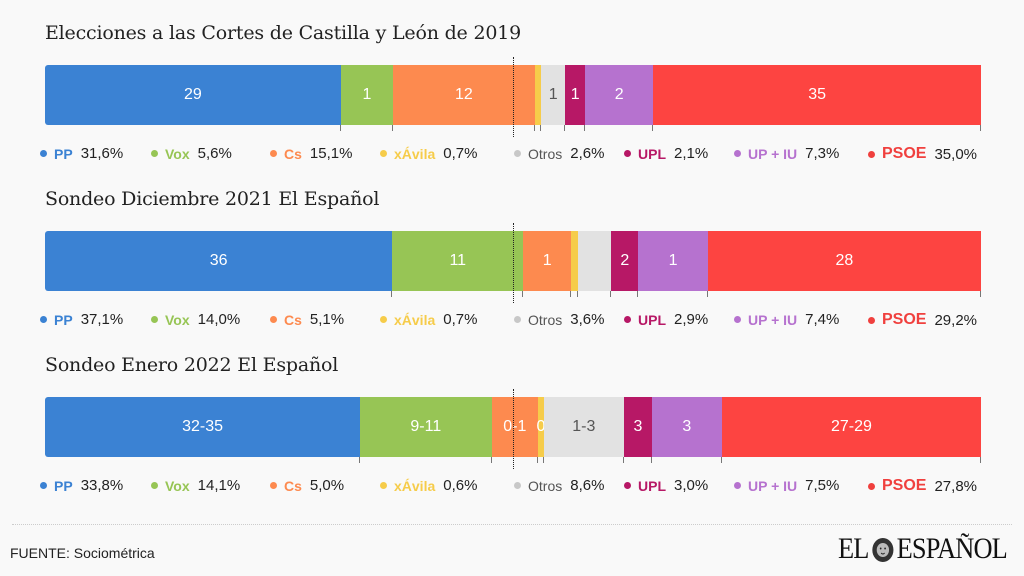 This screenshot has height=576, width=1024. I want to click on legend-vote-pct: 33,8%, so click(102, 485).